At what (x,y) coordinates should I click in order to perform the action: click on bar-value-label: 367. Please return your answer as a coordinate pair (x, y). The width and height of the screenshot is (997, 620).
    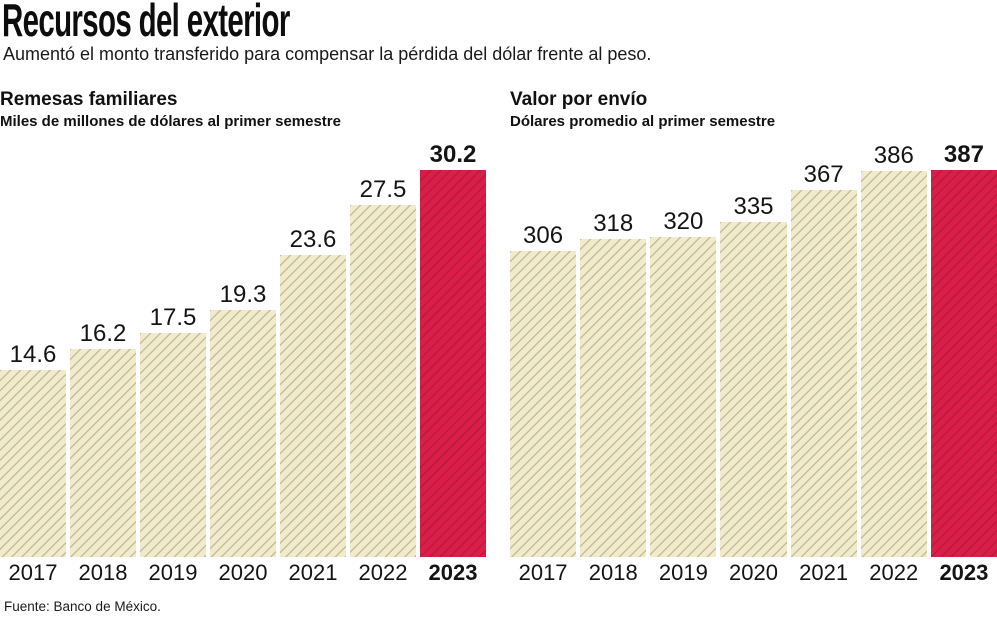
    Looking at the image, I should click on (823, 174).